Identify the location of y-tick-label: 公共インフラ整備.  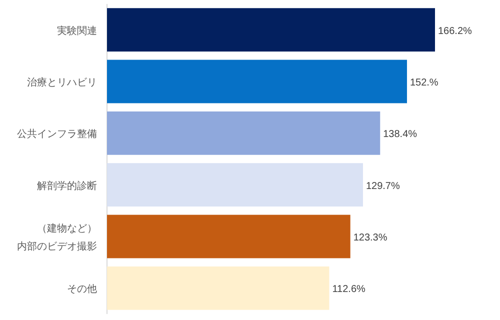
(57, 134).